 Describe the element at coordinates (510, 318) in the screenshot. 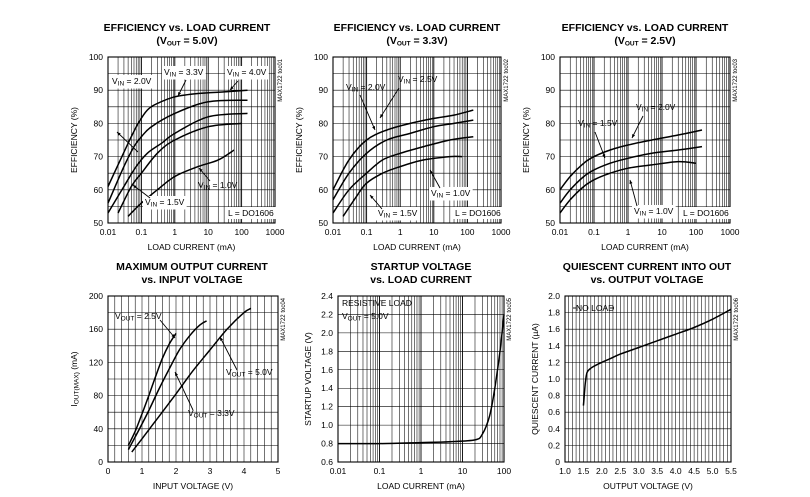

I see `chart-code: MAX1722 toc05` at that location.